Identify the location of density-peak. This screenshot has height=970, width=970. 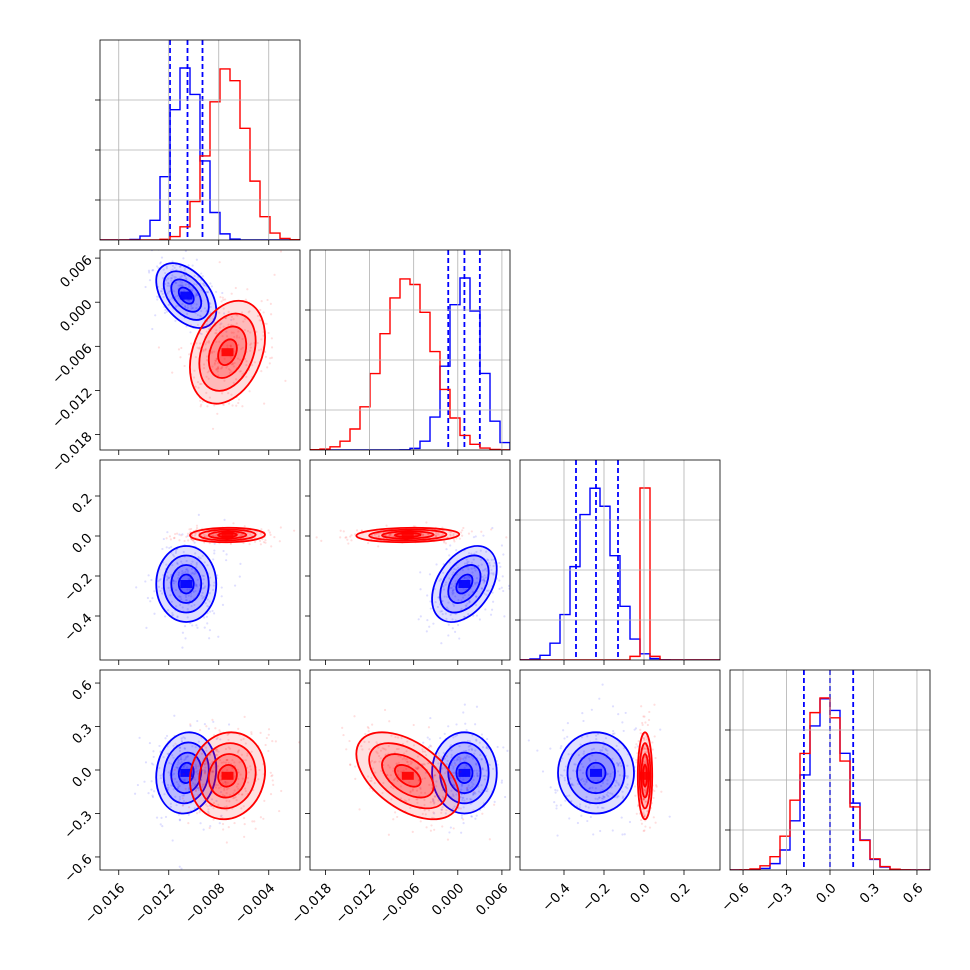
(596, 772).